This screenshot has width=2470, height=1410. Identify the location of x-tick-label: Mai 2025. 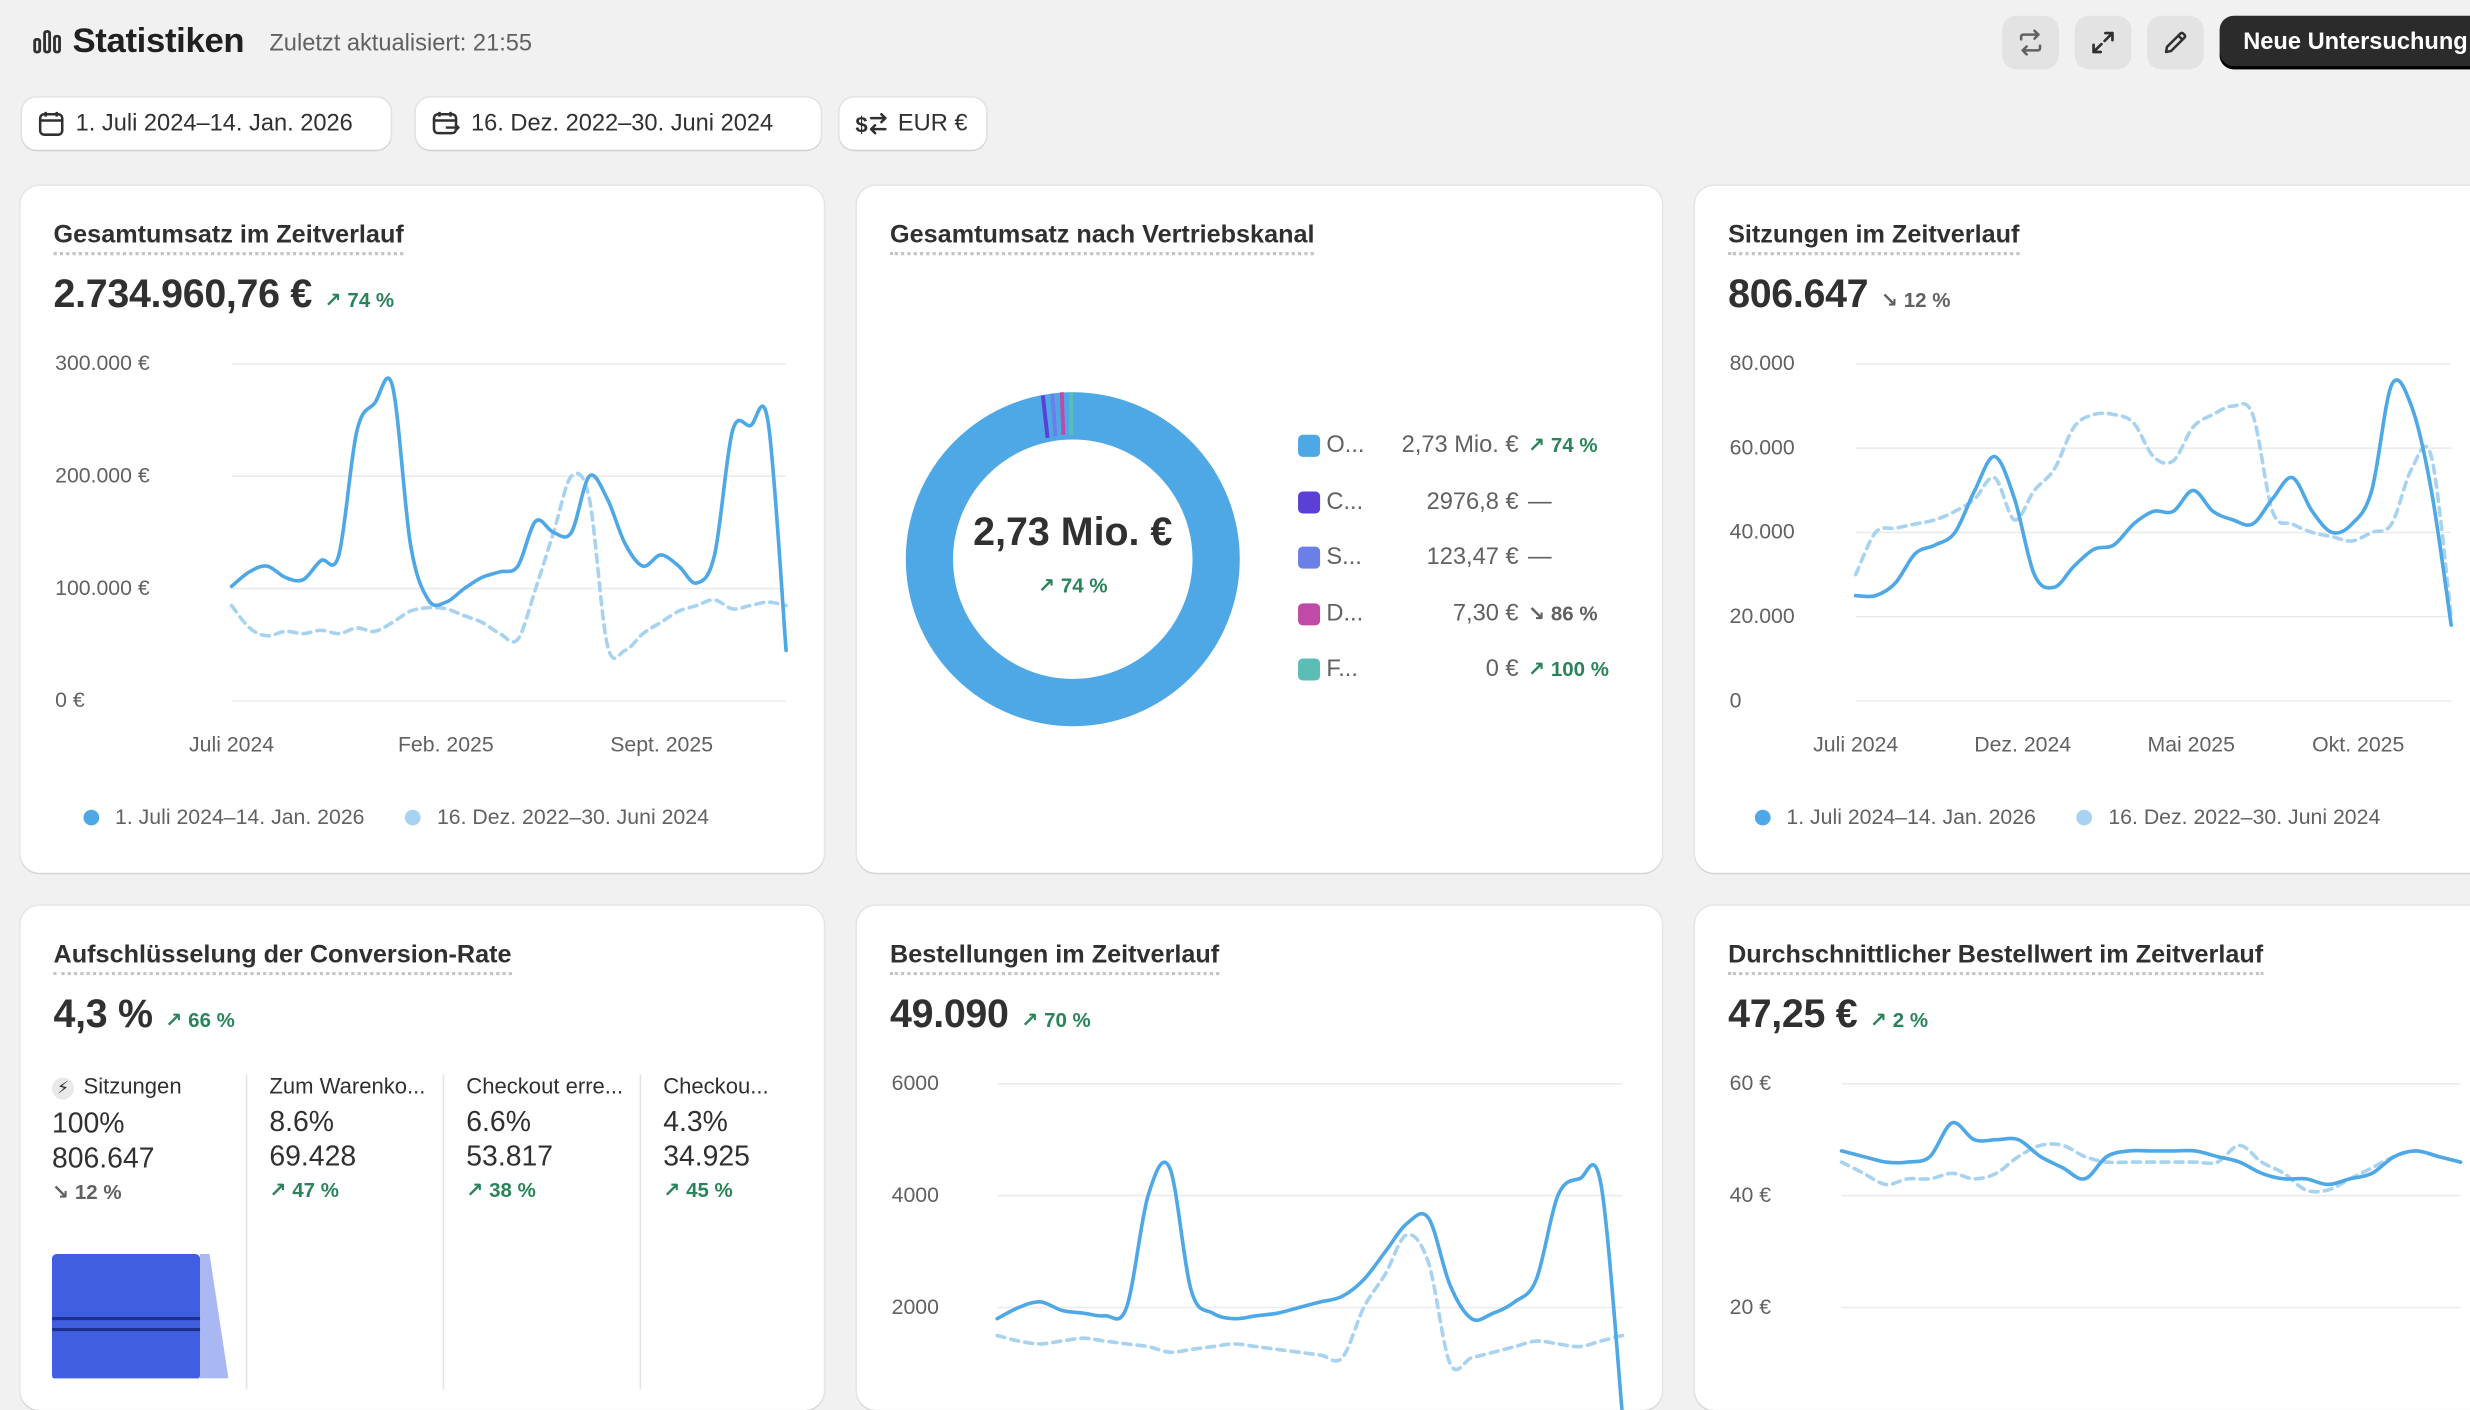
(2191, 744).